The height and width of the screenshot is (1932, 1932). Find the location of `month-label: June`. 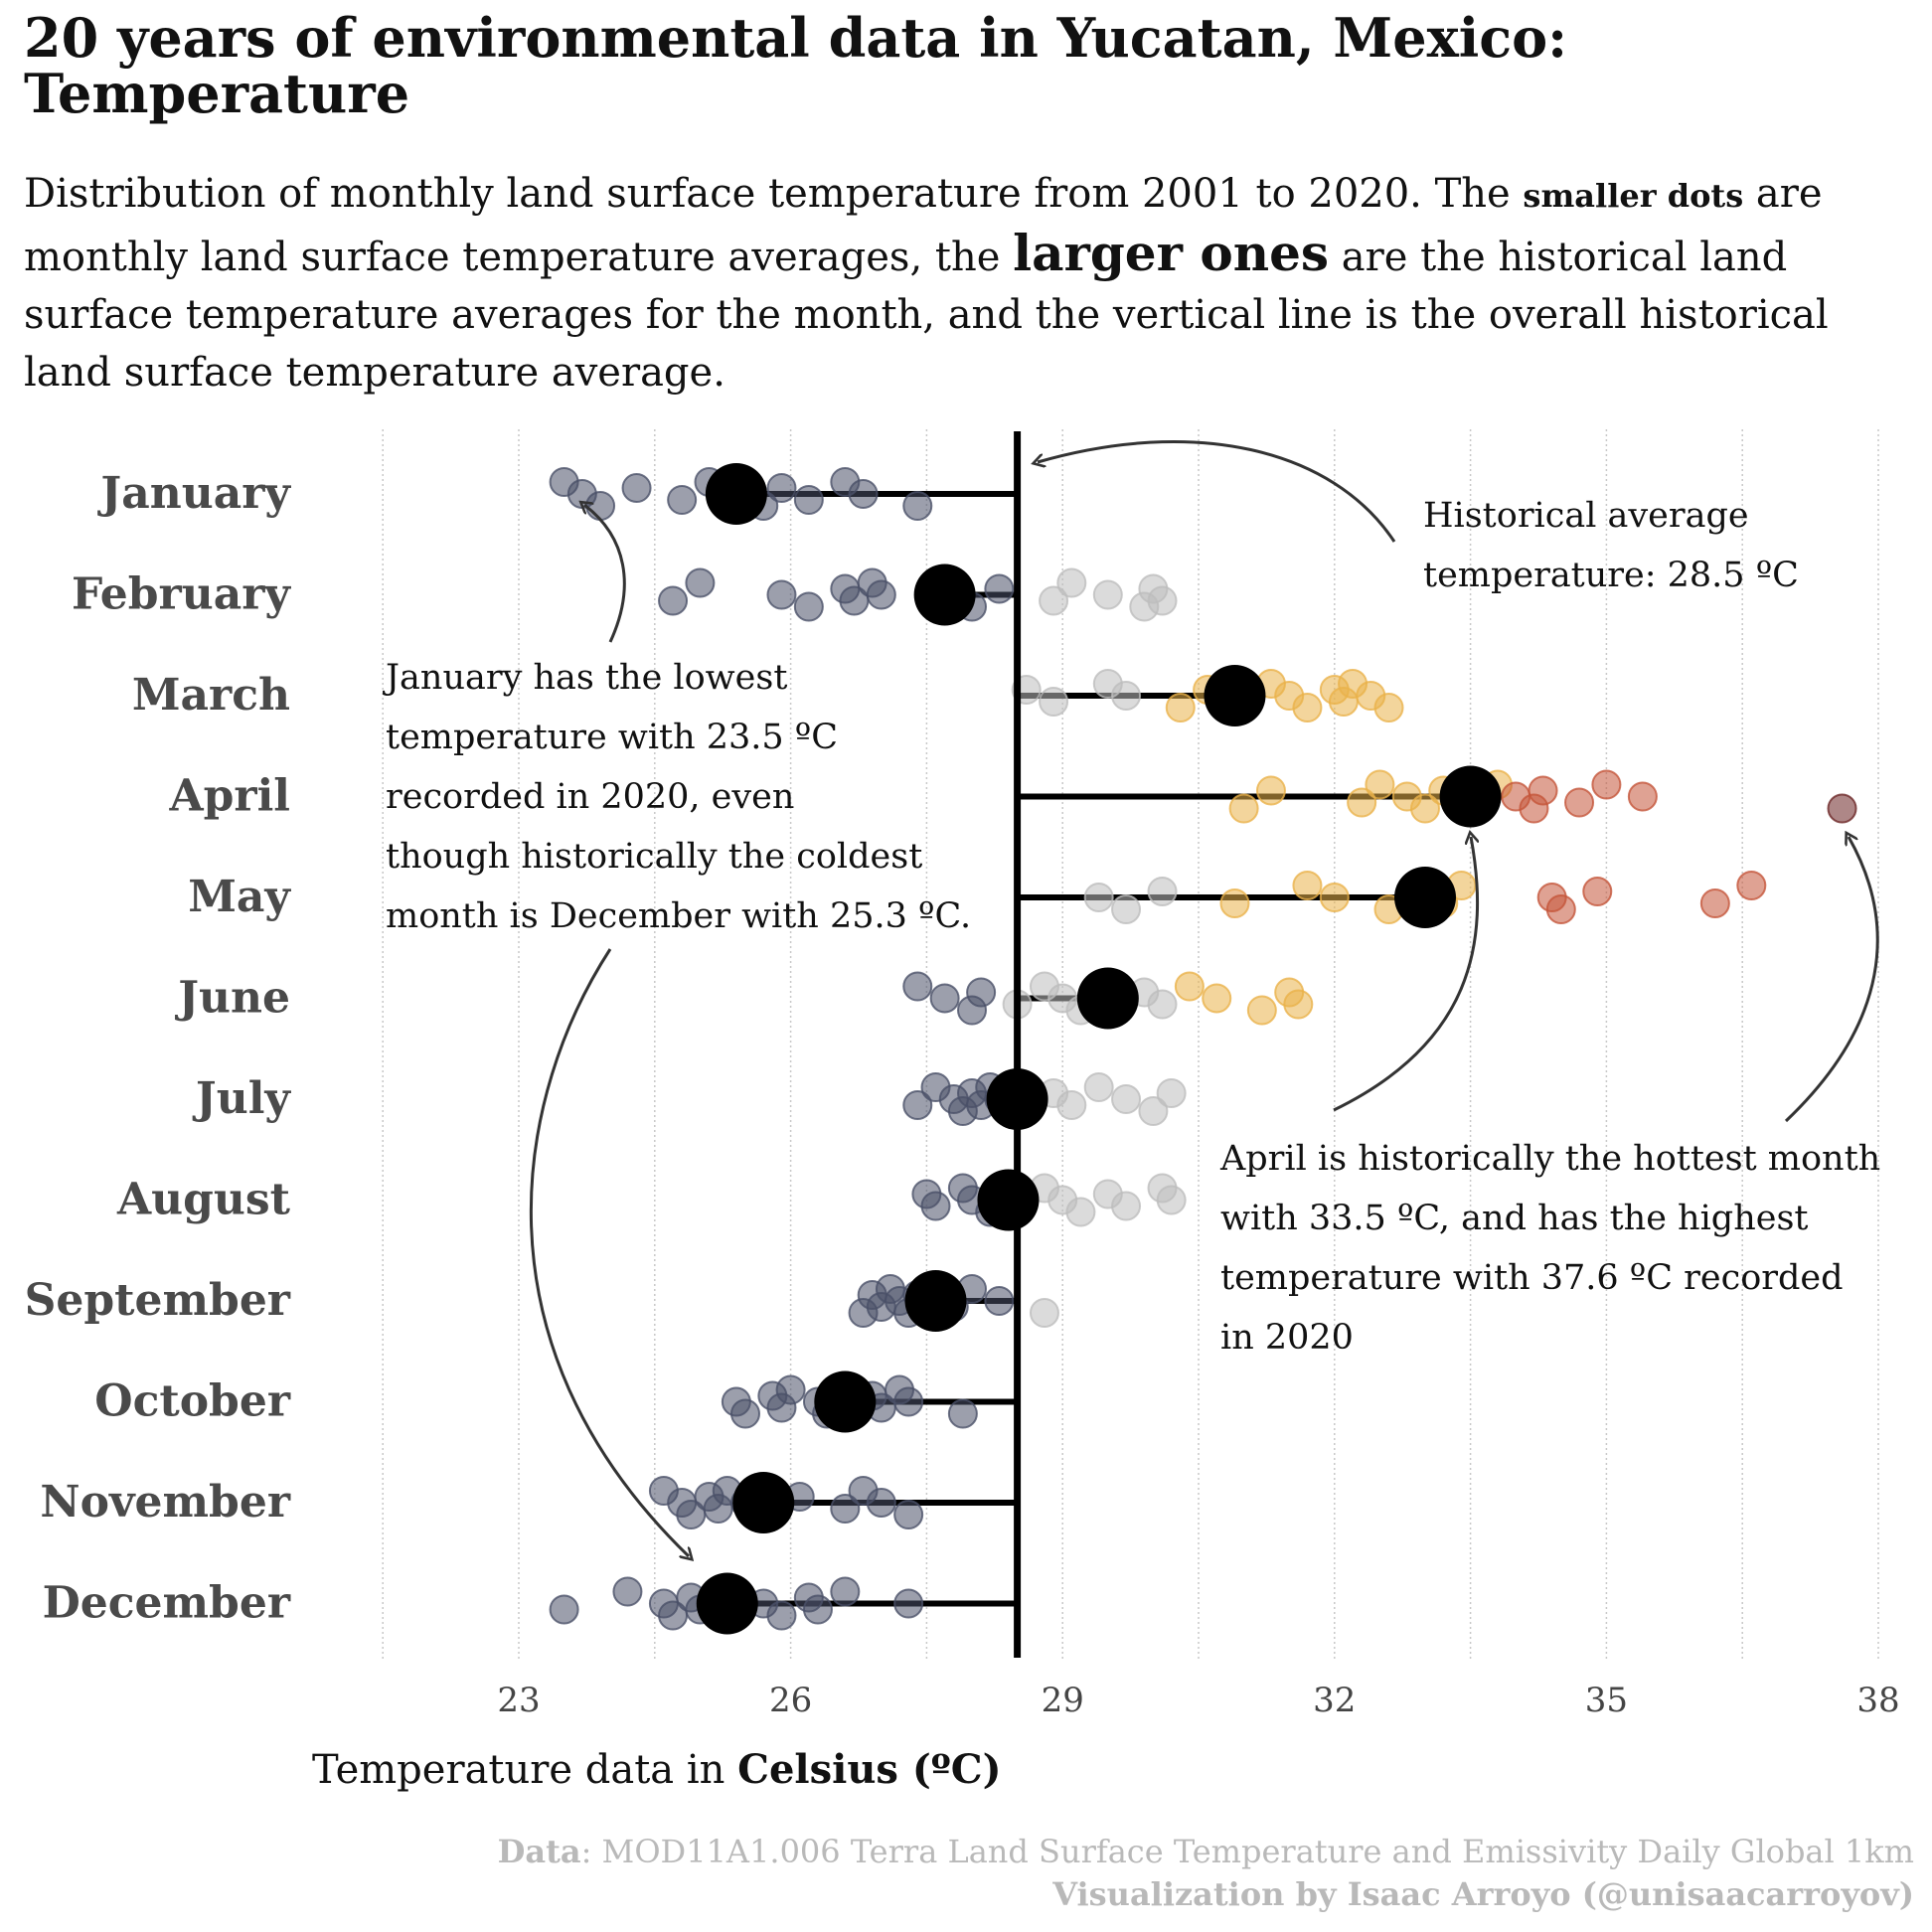

month-label: June is located at coordinates (232, 998).